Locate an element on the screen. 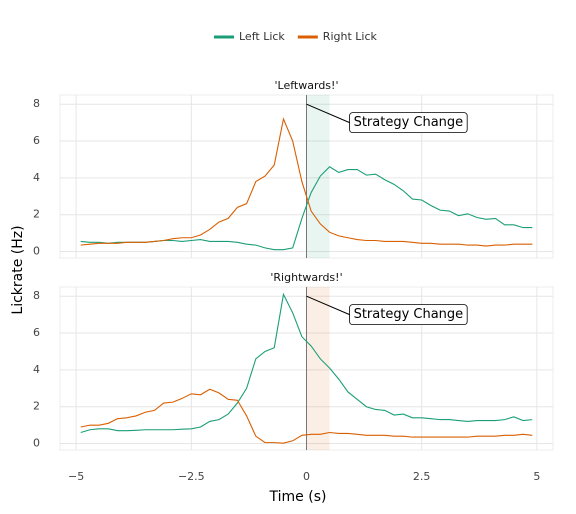 The width and height of the screenshot is (576, 514). panel-title: 'Leftwards!' is located at coordinates (307, 85).